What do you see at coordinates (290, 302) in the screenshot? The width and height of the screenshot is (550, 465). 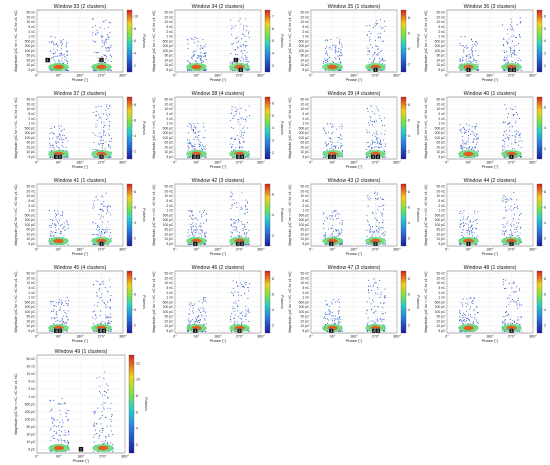 I see `y-axis-label: Magnitude (pC for < nC, nC for ≥1 nC)` at bounding box center [290, 302].